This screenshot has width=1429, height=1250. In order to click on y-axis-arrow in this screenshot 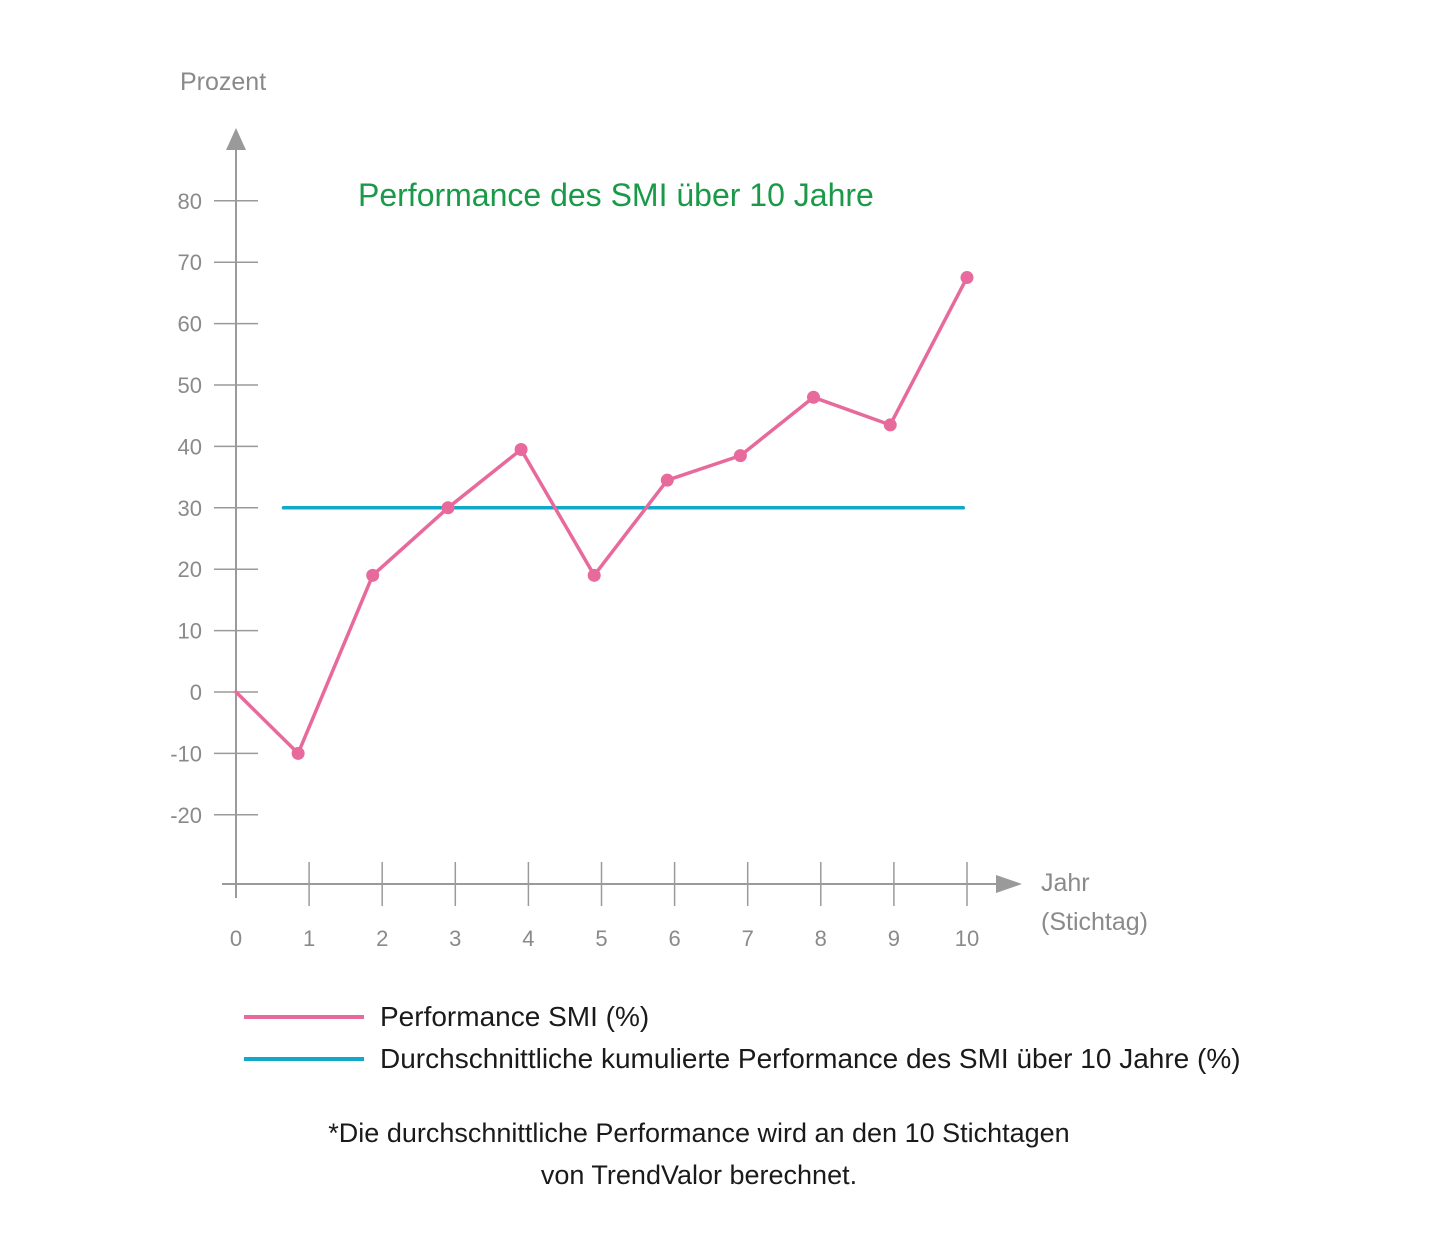, I will do `click(236, 139)`.